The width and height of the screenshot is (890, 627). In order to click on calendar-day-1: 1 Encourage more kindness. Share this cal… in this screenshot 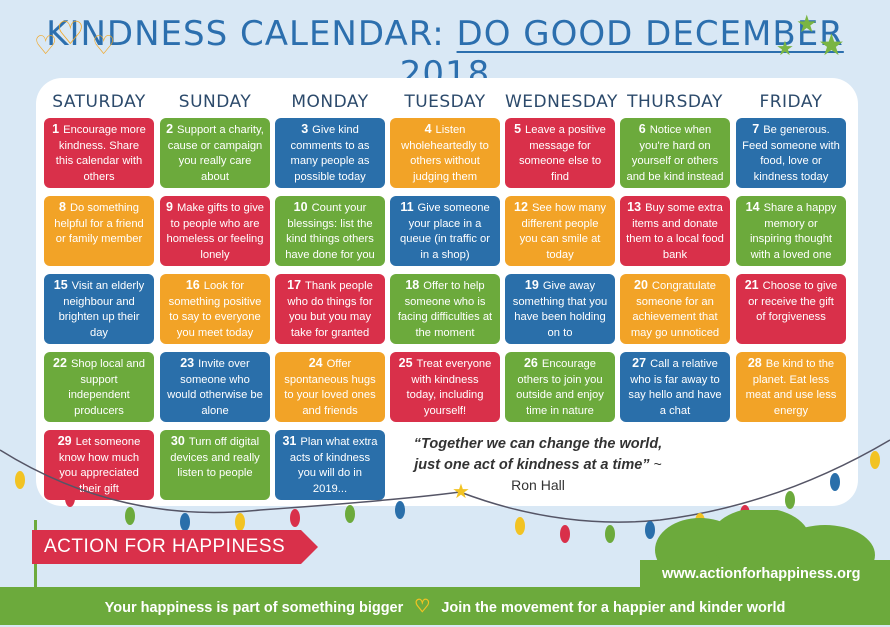, I will do `click(99, 153)`.